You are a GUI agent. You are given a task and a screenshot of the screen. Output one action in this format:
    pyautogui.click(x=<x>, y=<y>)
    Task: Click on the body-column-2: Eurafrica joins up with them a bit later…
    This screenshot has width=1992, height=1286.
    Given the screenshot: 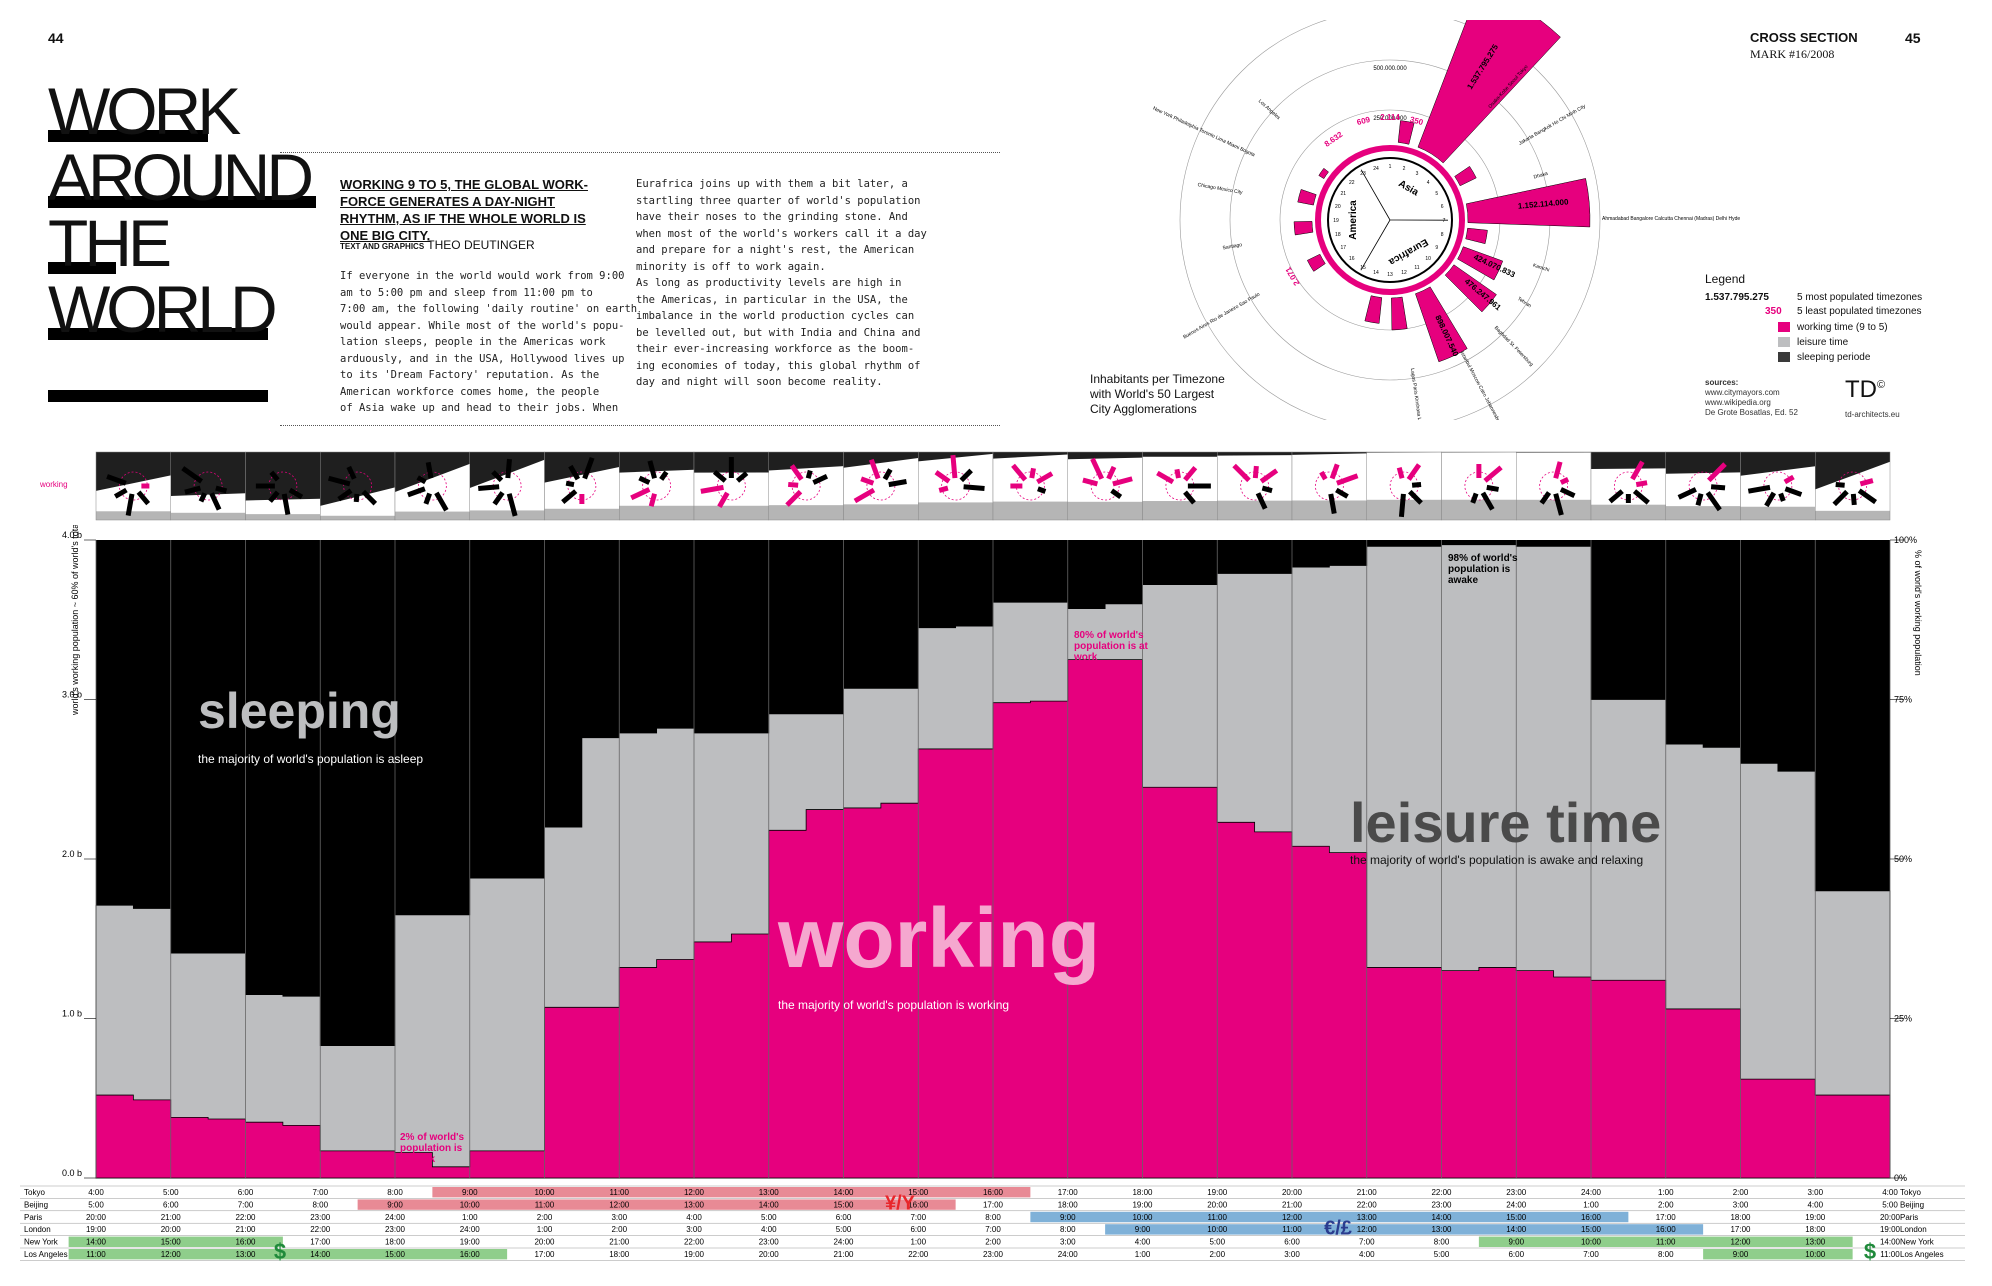 What is the action you would take?
    pyautogui.click(x=781, y=283)
    